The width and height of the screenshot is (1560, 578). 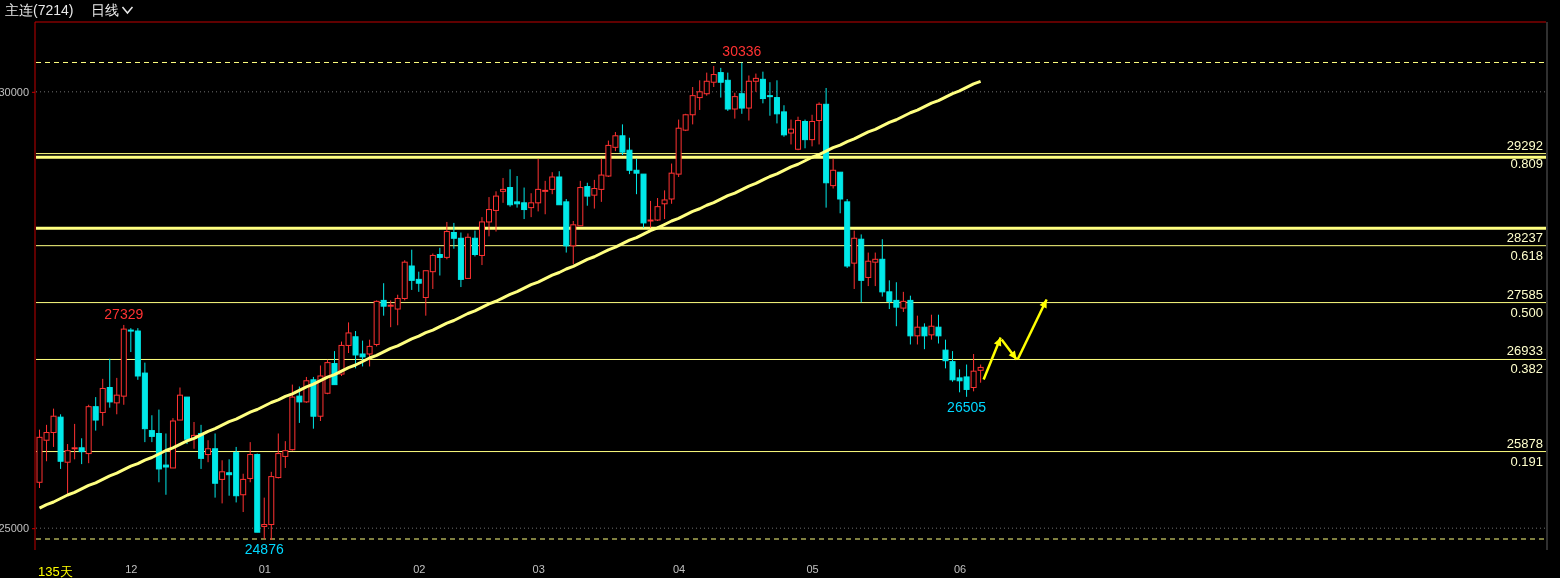 I want to click on ref-line-label: 29292, so click(x=1524, y=145).